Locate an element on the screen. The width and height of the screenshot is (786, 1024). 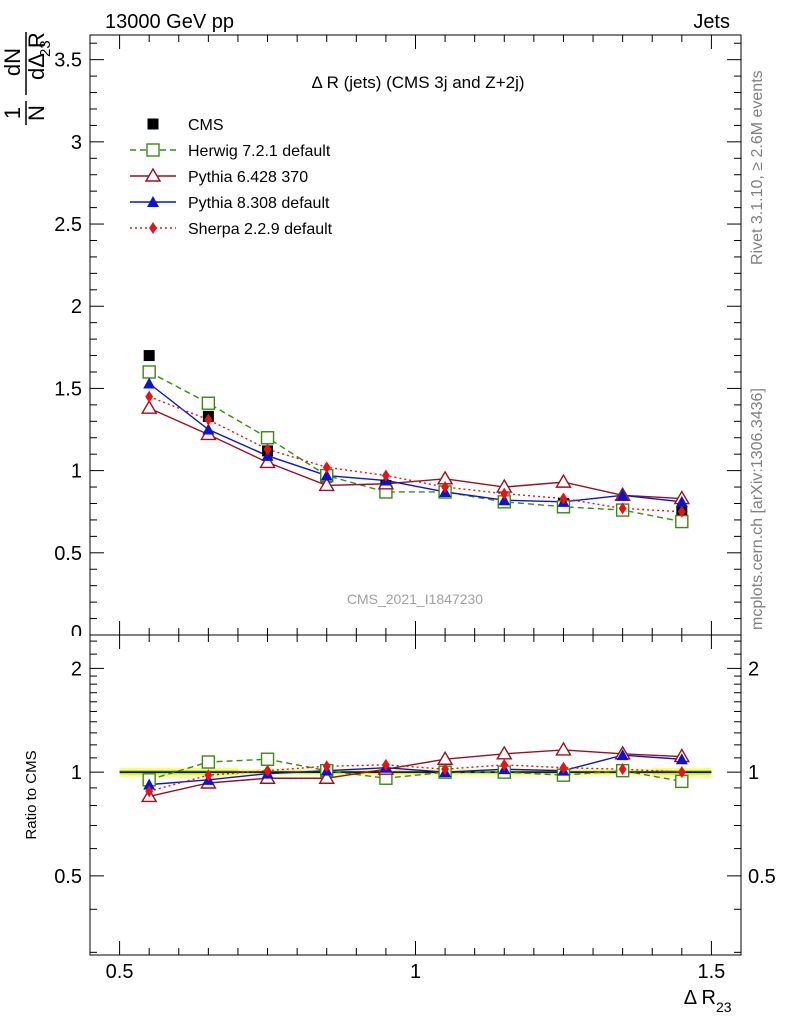
y-label-frac-num: dN is located at coordinates (12, 62).